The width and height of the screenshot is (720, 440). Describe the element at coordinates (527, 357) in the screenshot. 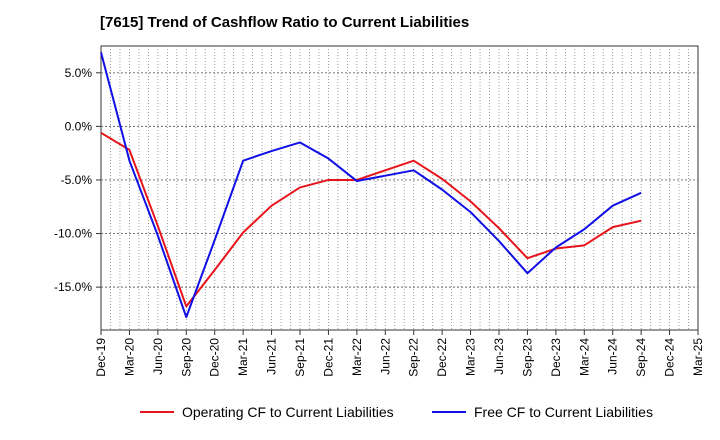

I see `x-tick-label: Sep-23` at that location.